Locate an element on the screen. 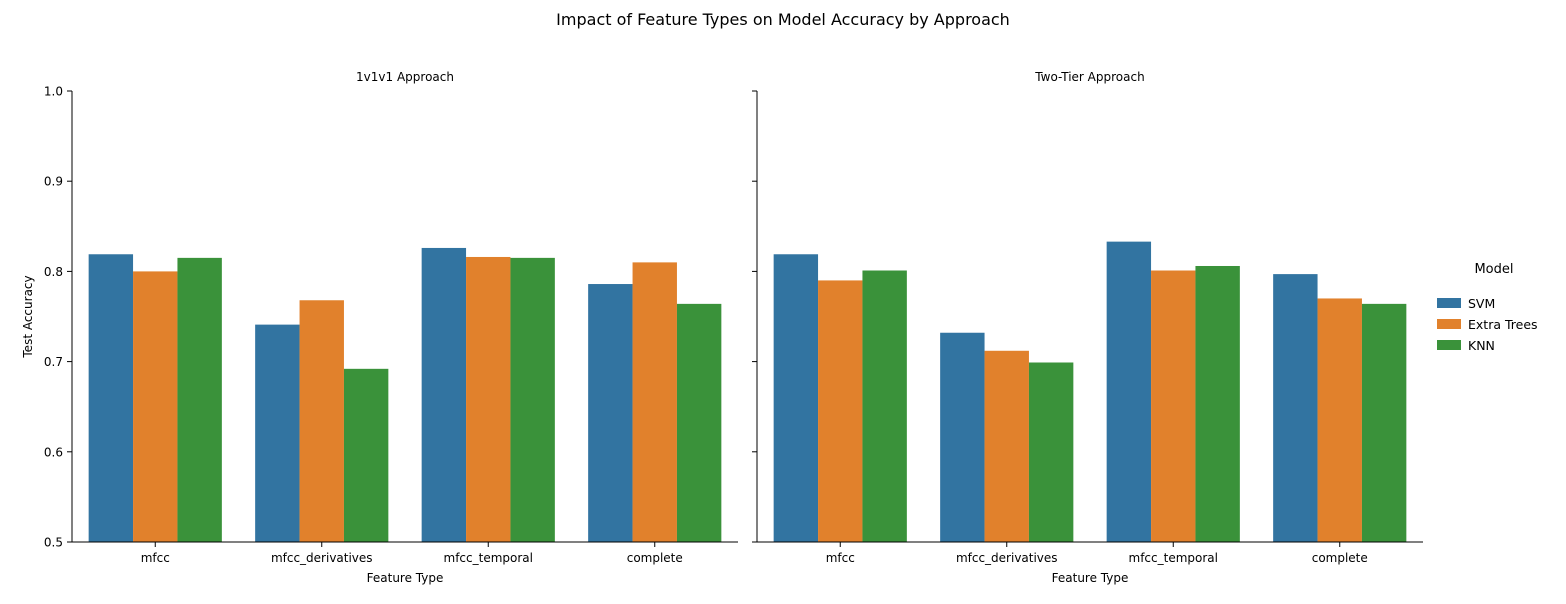  y-tick-label: 0.9 is located at coordinates (53, 182).